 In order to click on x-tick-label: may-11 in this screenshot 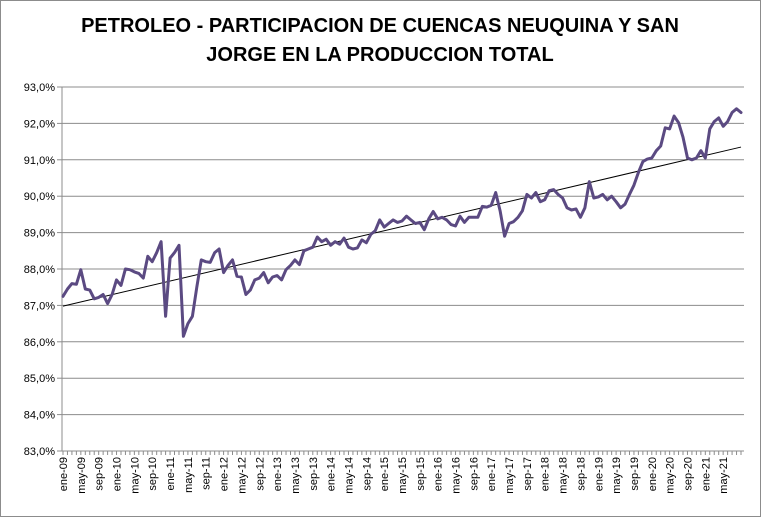, I will do `click(189, 475)`.